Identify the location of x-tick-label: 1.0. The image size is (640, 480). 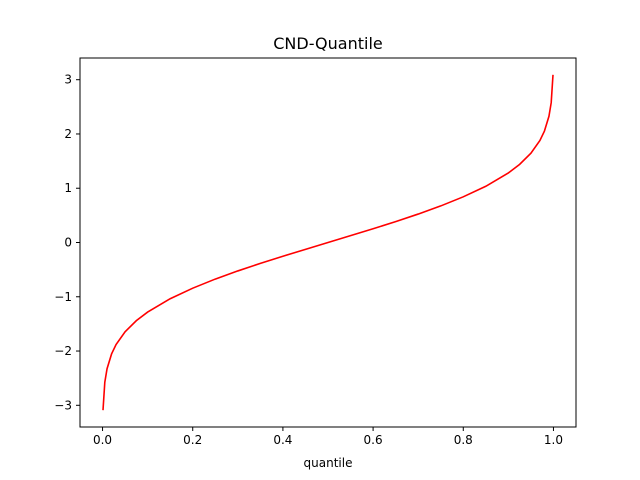
(553, 440).